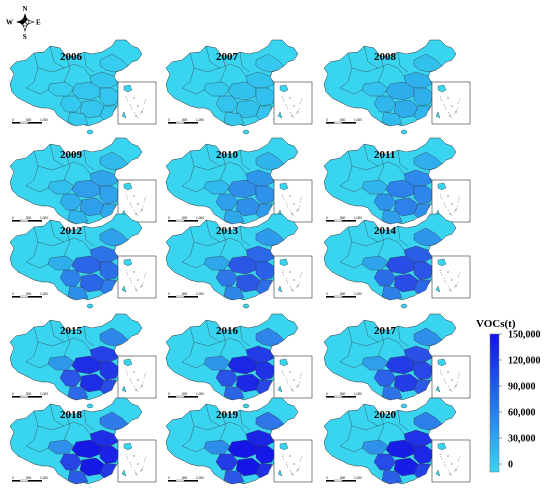 This screenshot has height=488, width=550. Describe the element at coordinates (522, 439) in the screenshot. I see `legend-tick-label: 30,000` at that location.